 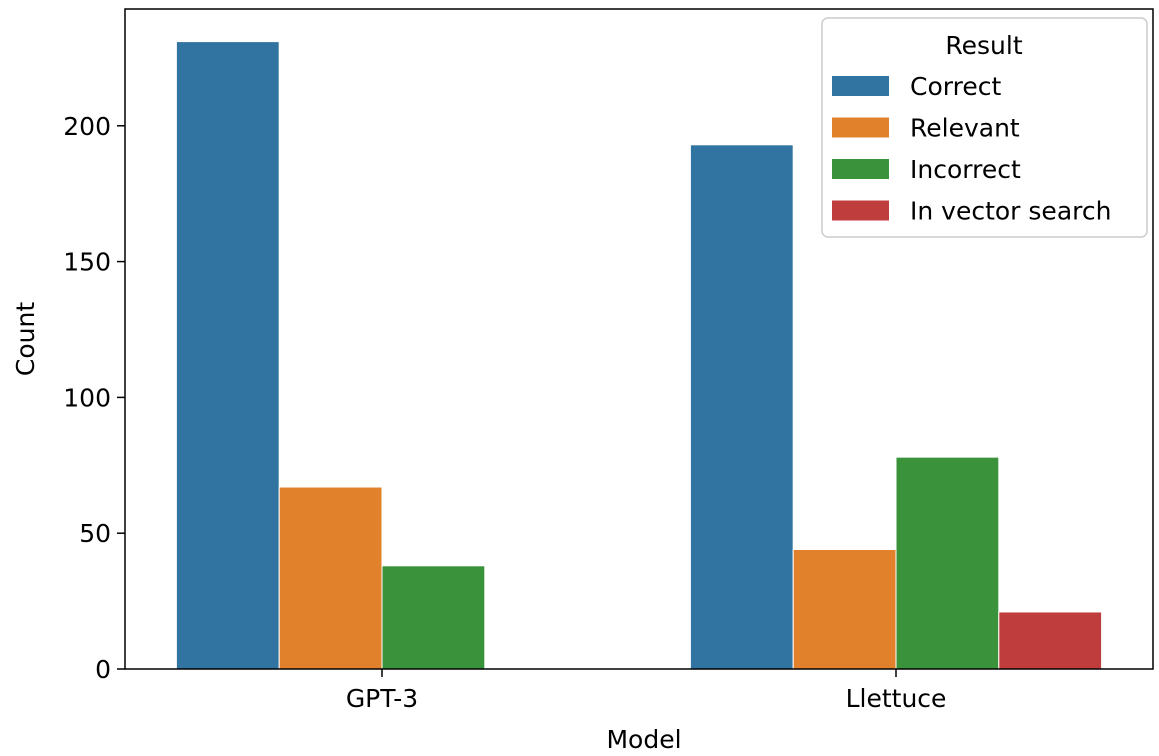 I want to click on x-axis-label: Model, so click(x=643, y=739).